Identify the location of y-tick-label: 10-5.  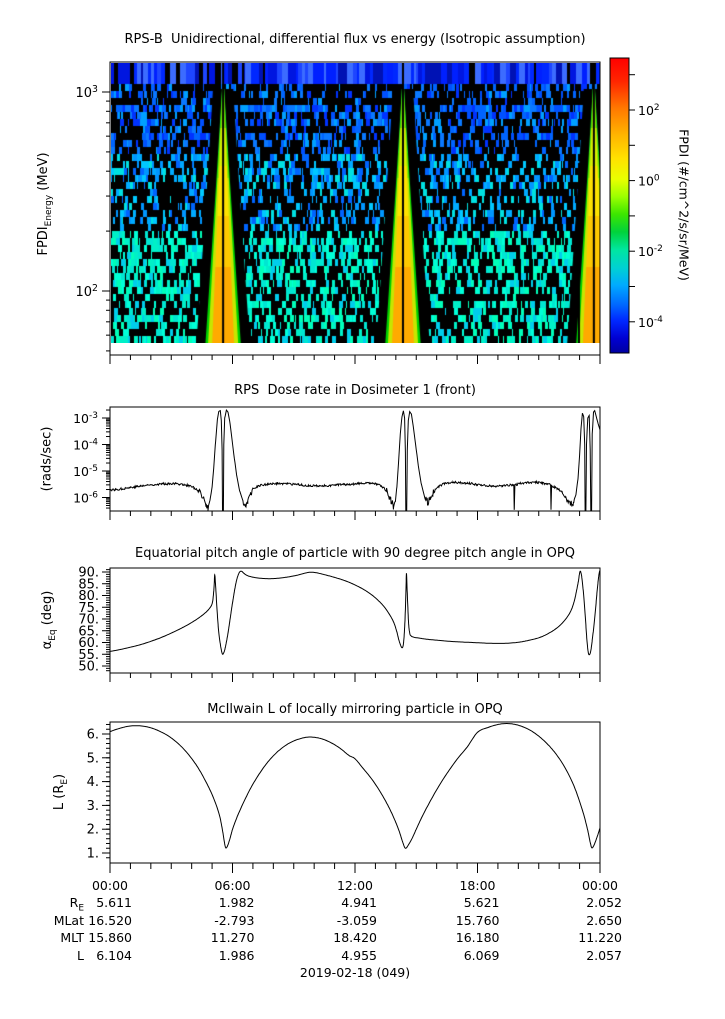
(85, 471).